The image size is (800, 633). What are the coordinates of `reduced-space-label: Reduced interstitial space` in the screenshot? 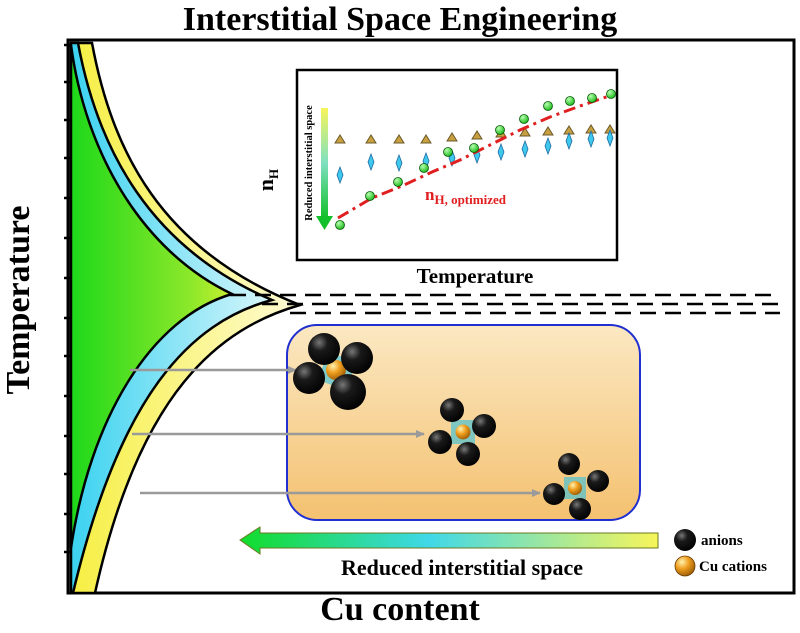 It's located at (462, 567).